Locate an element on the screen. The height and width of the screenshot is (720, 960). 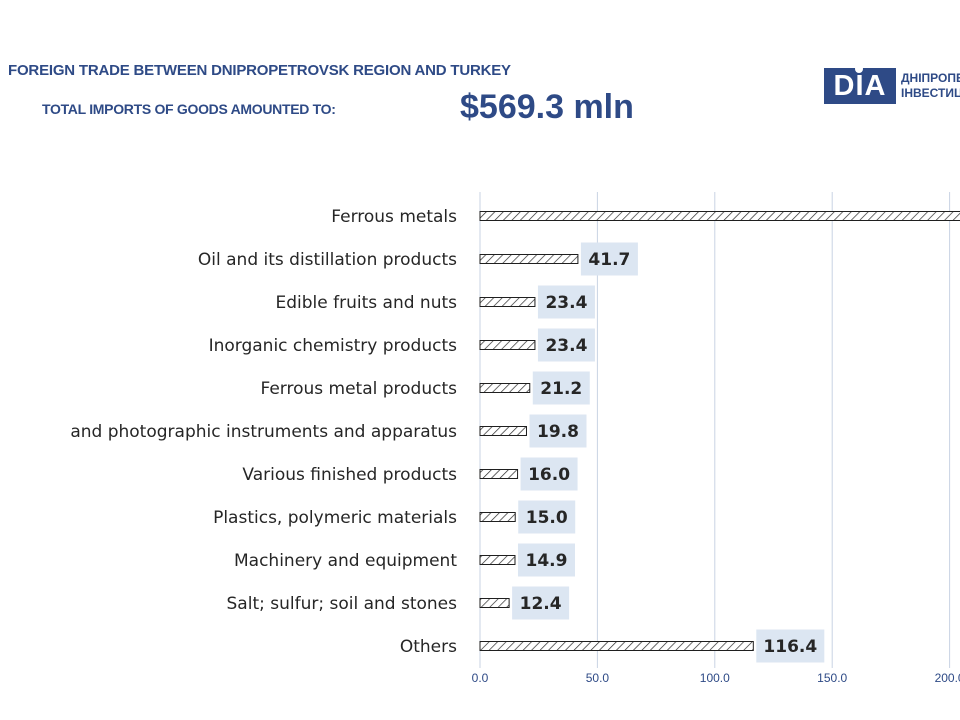
category-label: Inorganic chemistry products is located at coordinates (333, 346).